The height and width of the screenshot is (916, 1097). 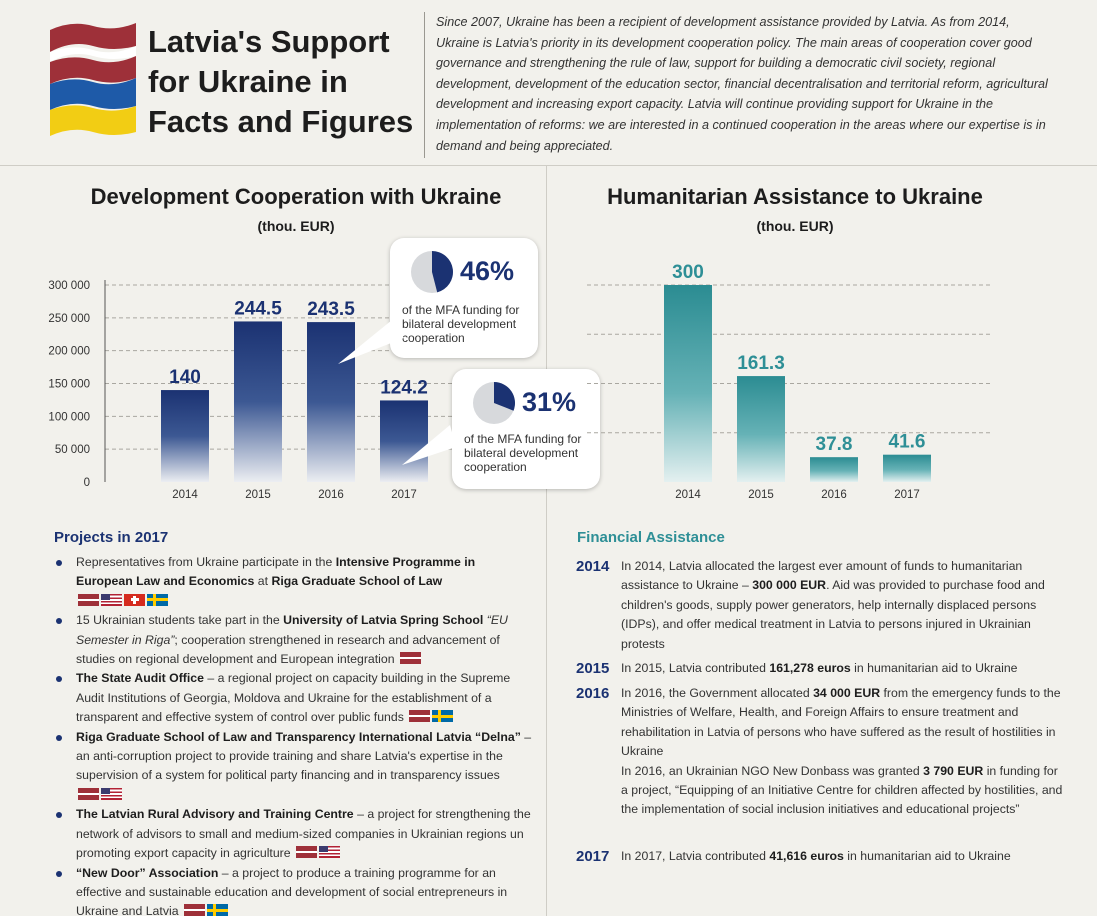 I want to click on hum-chart-title: Humanitarian Assistance to Ukraine, so click(x=795, y=196).